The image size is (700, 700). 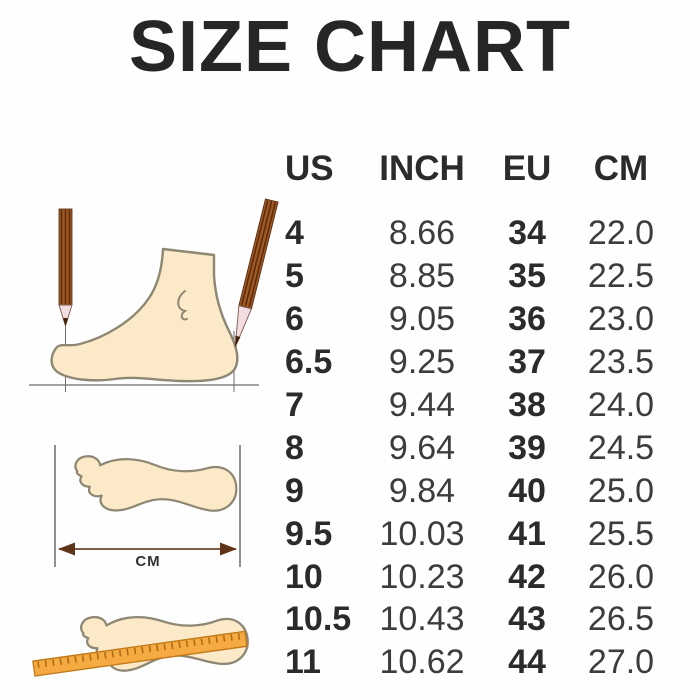 What do you see at coordinates (294, 319) in the screenshot?
I see `table-cell: 6` at bounding box center [294, 319].